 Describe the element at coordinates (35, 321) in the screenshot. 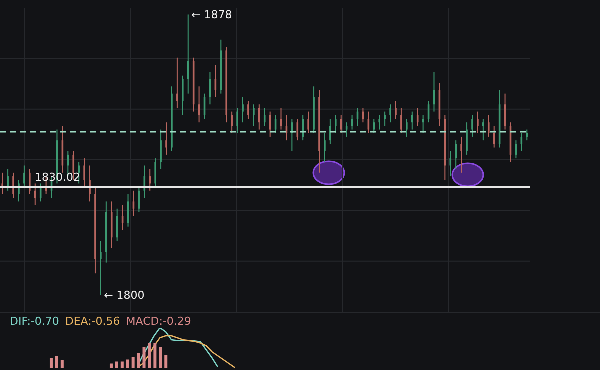

I see `text: DIF:-0.70` at that location.